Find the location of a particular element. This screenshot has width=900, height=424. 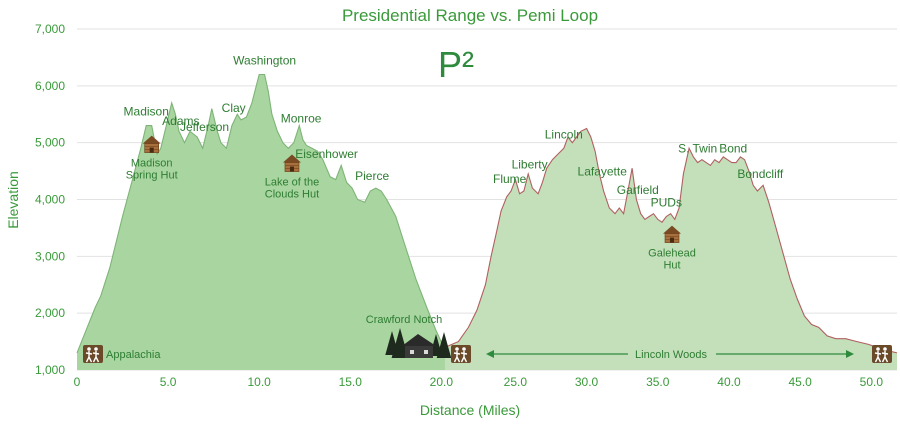

x-tick-label: 50.0 is located at coordinates (872, 382).